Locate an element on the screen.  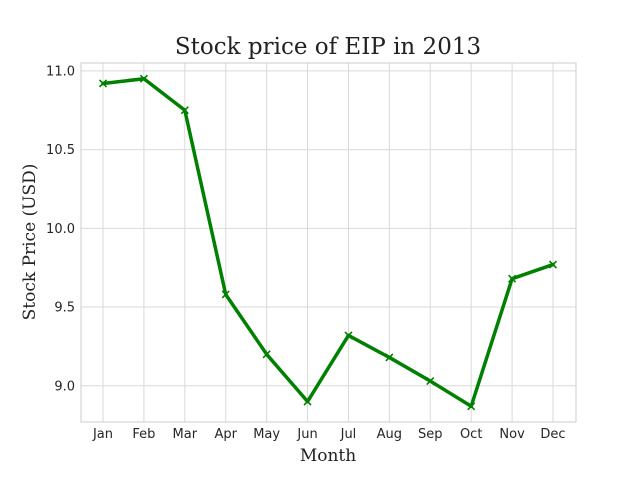
x-tick-label: Feb is located at coordinates (143, 434).